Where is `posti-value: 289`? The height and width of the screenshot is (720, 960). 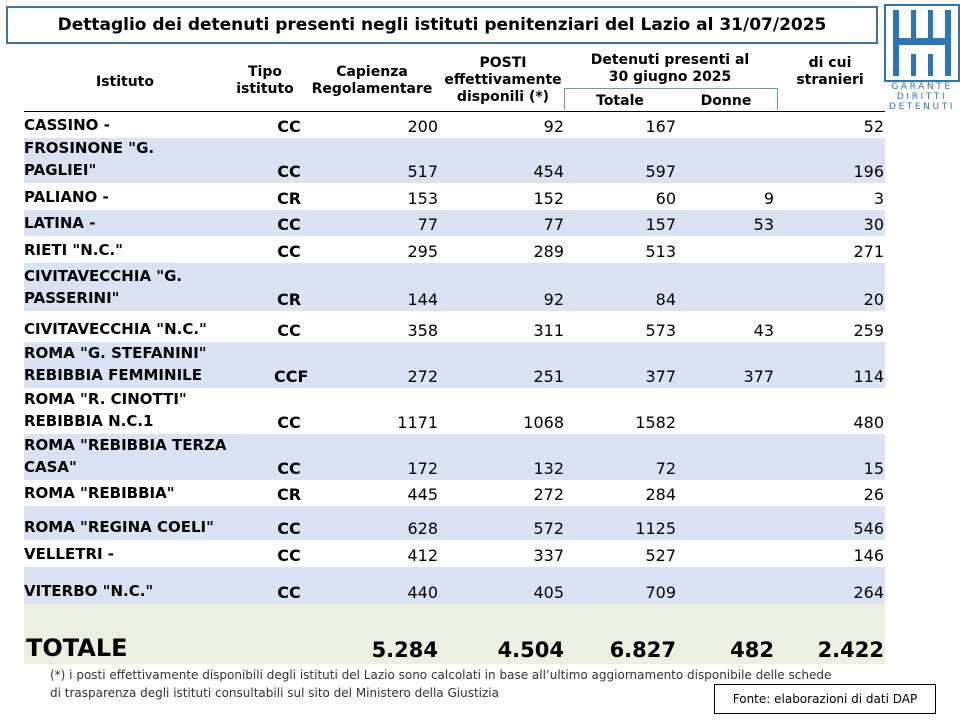 posti-value: 289 is located at coordinates (548, 251).